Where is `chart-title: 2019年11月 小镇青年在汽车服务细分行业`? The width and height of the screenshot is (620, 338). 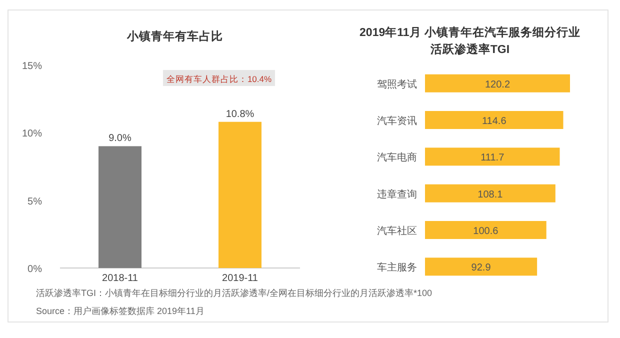 chart-title: 2019年11月 小镇青年在汽车服务细分行业 is located at coordinates (470, 32).